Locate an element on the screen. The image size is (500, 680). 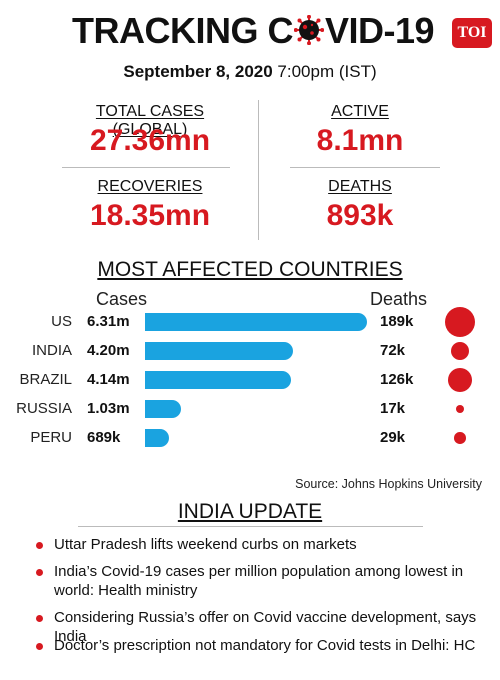
country-label: US is located at coordinates (61, 321).